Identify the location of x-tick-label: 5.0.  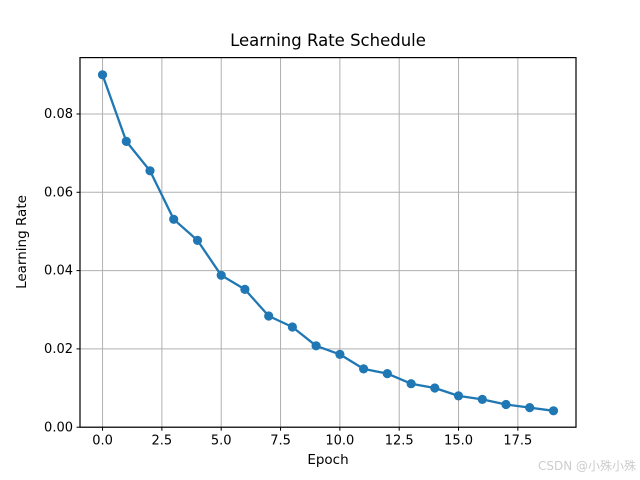
(221, 441).